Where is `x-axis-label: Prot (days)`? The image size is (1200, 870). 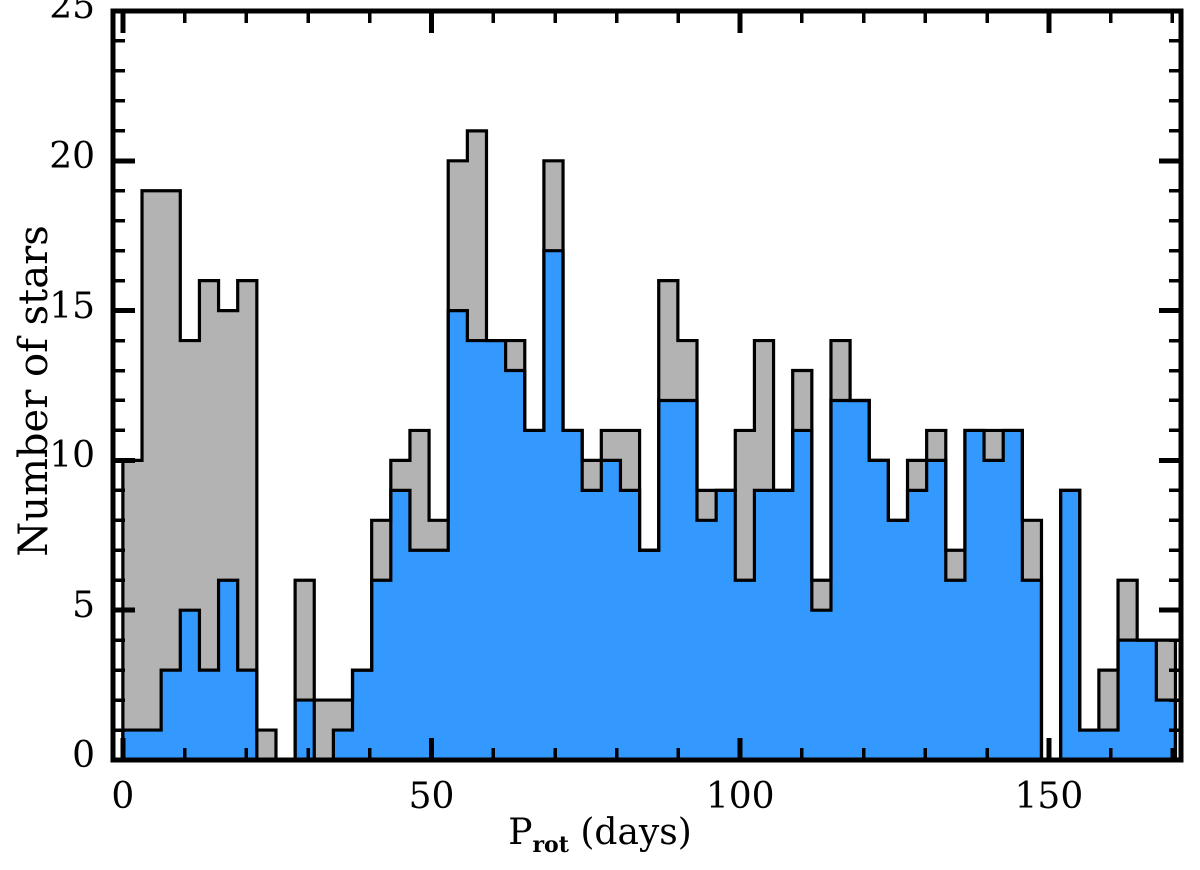
x-axis-label: Prot (days) is located at coordinates (600, 835).